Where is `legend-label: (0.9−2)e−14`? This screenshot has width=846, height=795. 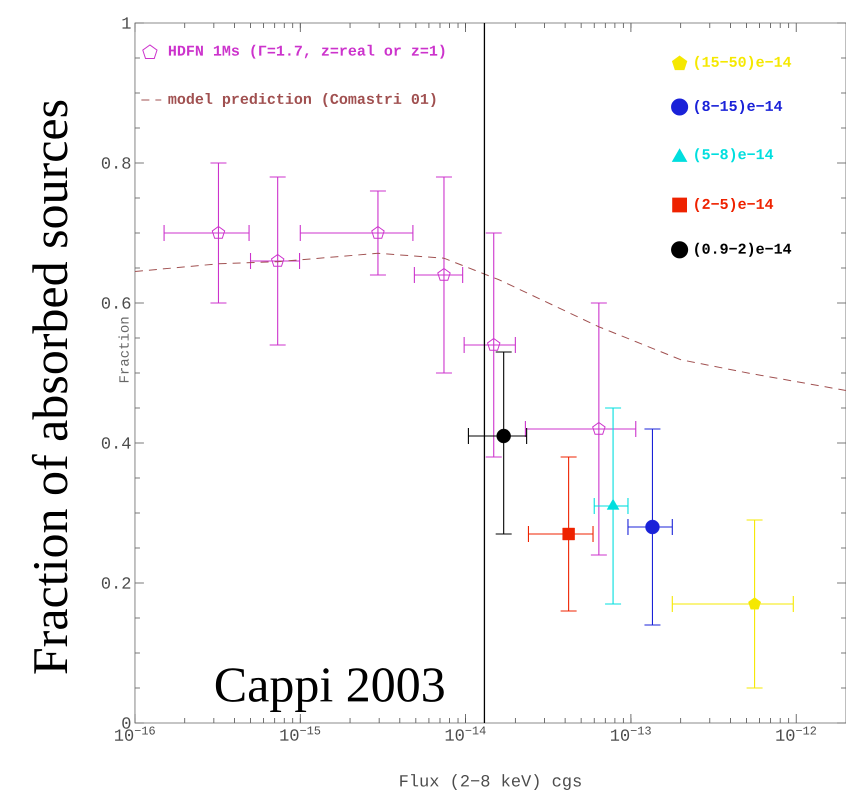
legend-label: (0.9−2)e−14 is located at coordinates (743, 249).